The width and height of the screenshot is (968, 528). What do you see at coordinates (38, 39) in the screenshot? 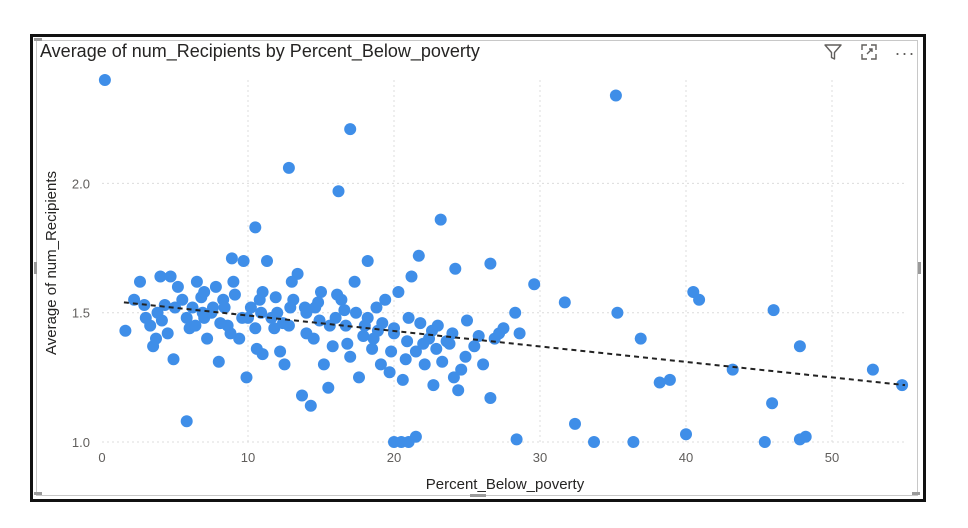
I see `resize-handle-top-left` at bounding box center [38, 39].